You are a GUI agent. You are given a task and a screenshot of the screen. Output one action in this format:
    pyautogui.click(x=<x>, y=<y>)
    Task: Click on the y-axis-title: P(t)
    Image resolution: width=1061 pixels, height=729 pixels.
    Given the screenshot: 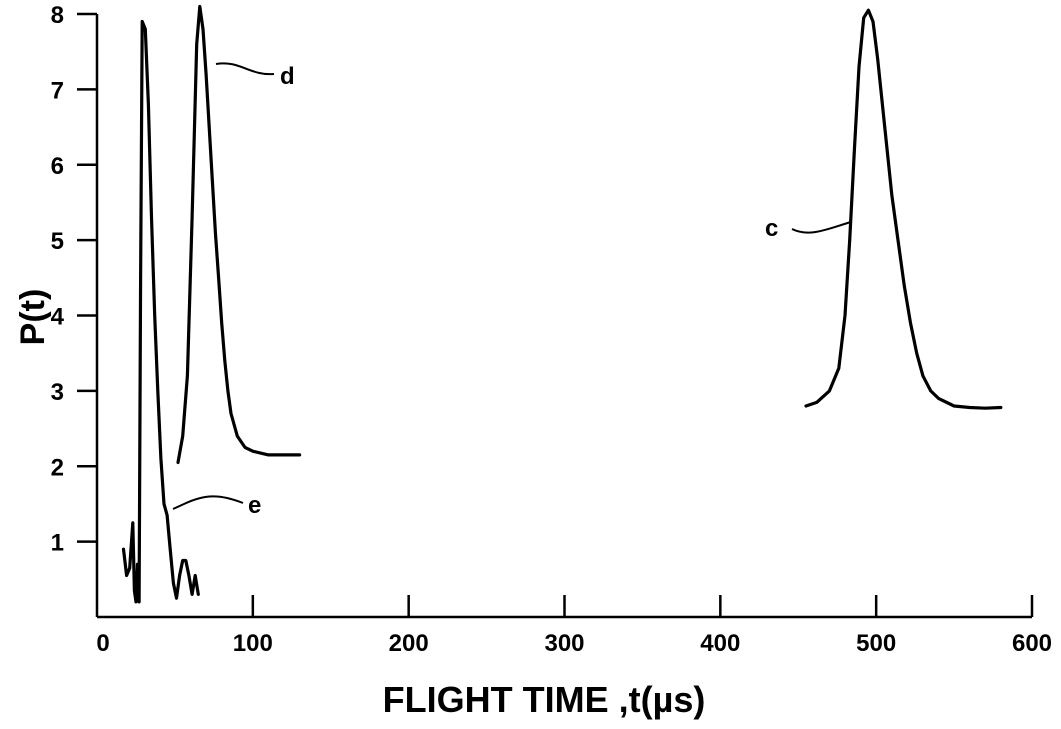 What is the action you would take?
    pyautogui.click(x=33, y=317)
    